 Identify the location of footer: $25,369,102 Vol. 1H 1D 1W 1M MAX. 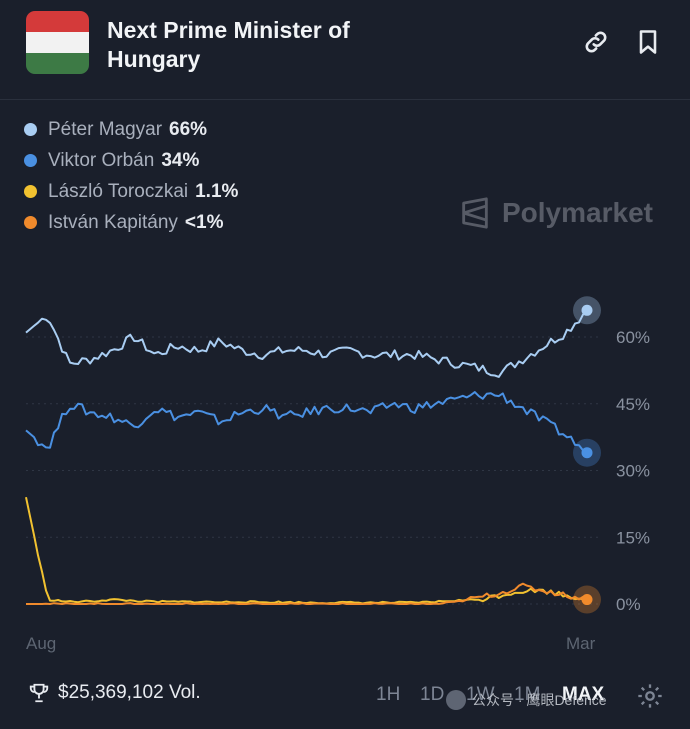
(345, 695).